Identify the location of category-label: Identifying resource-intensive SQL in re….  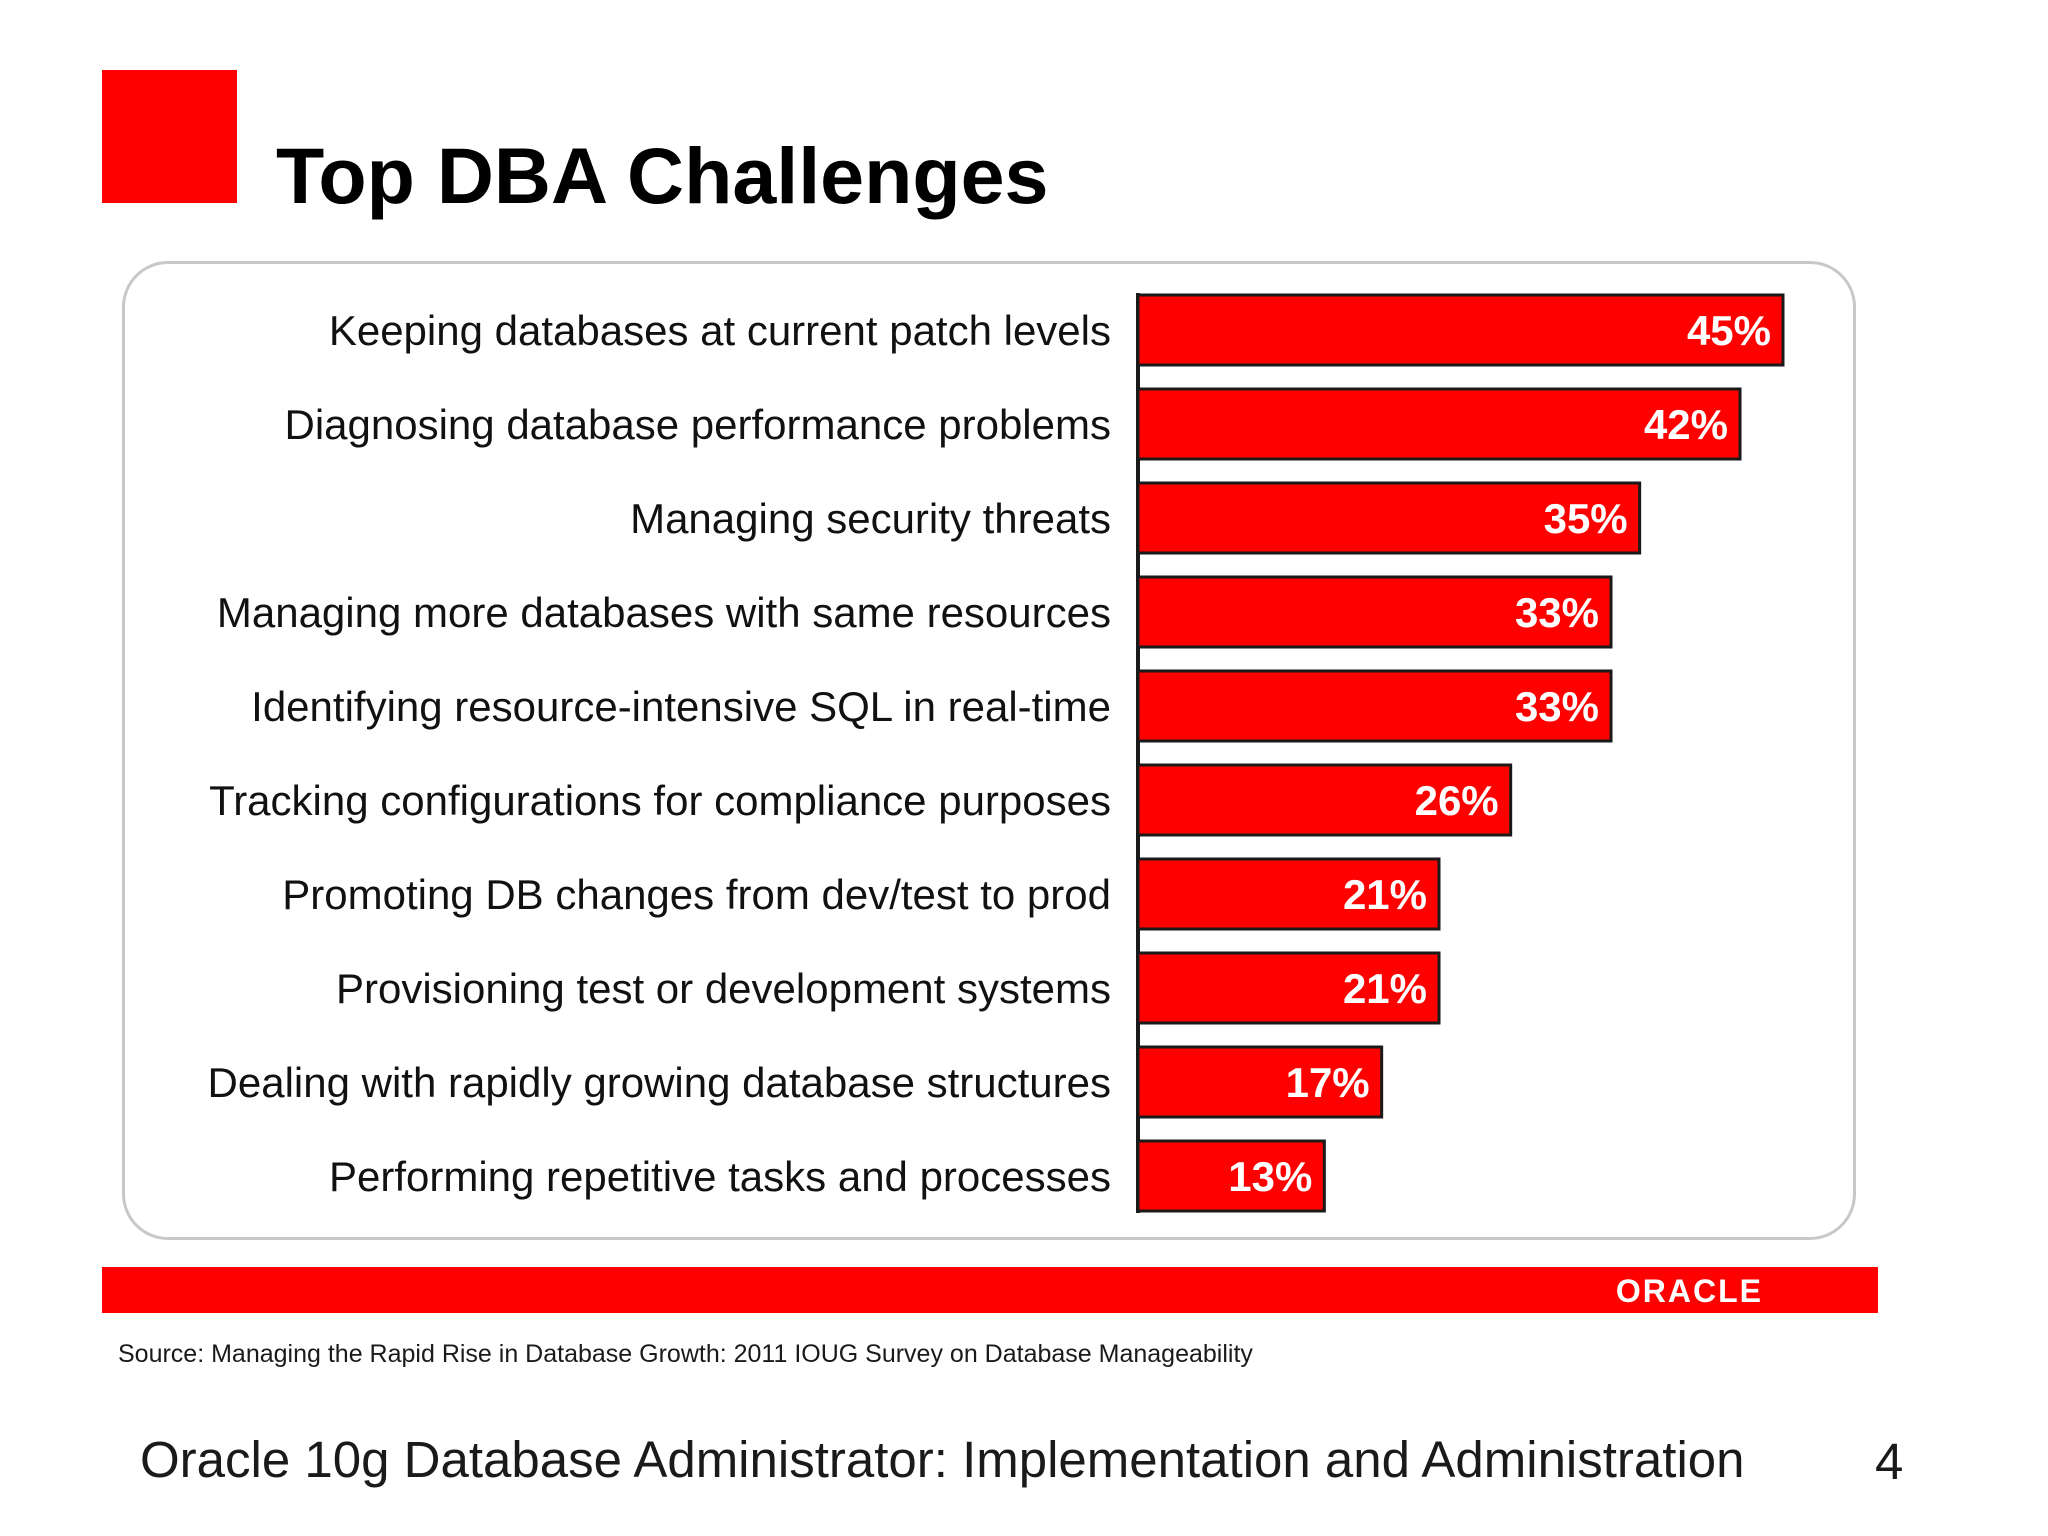
(681, 706).